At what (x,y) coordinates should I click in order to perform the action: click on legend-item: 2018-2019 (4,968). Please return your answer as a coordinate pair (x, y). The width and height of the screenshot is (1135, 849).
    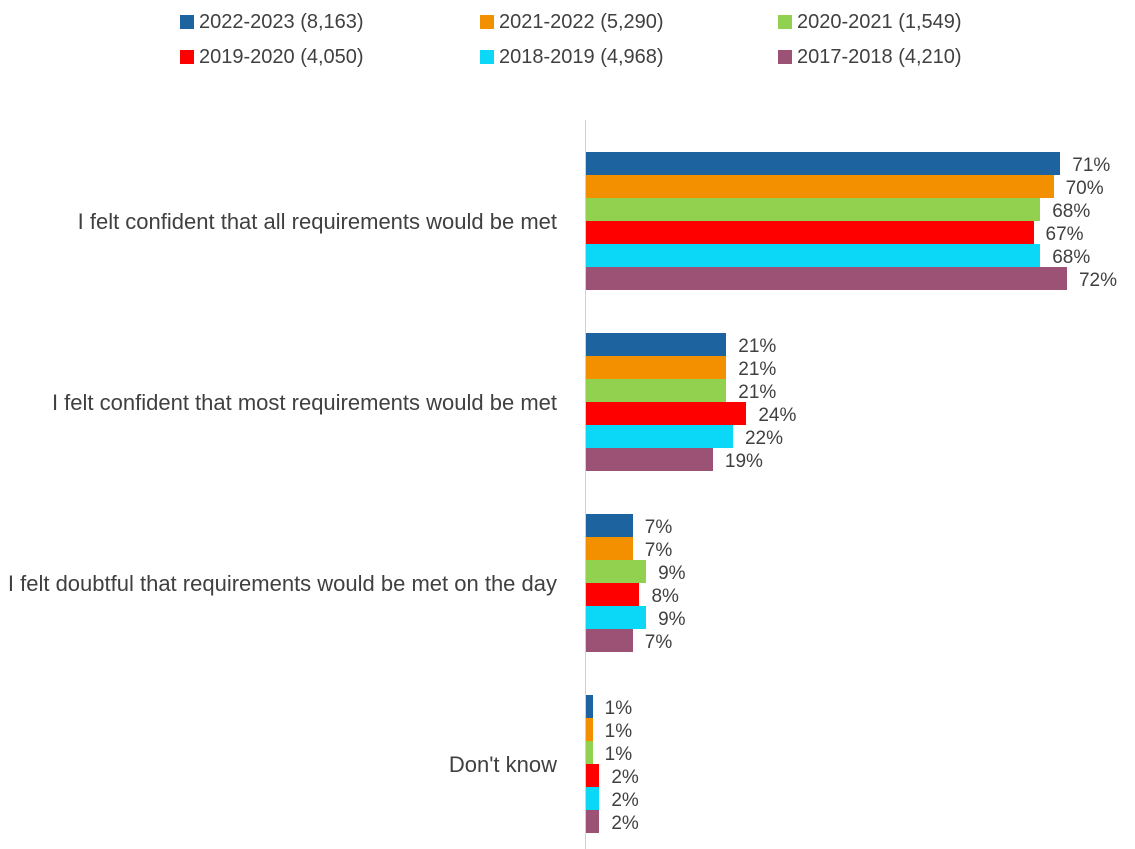
    Looking at the image, I should click on (572, 57).